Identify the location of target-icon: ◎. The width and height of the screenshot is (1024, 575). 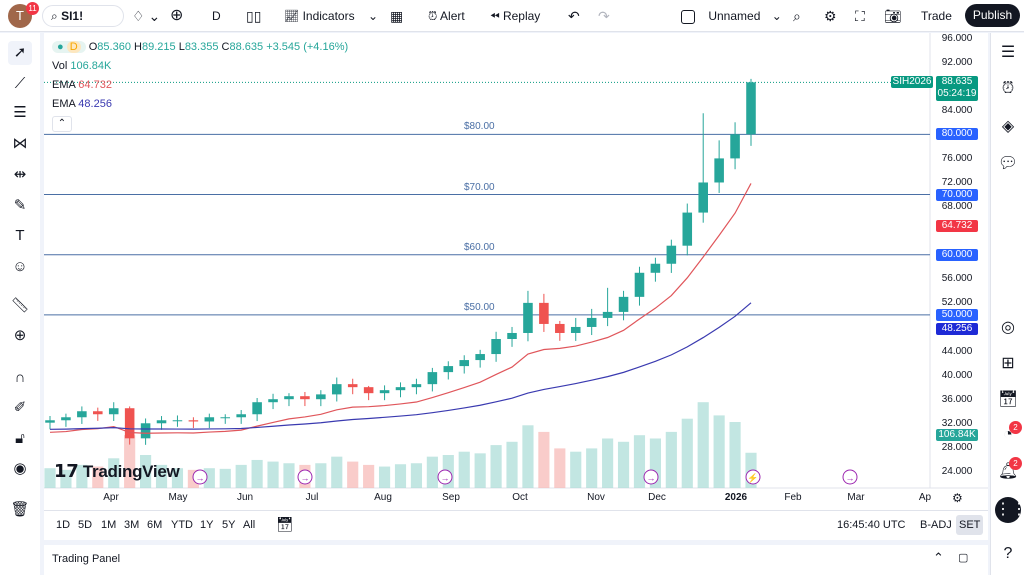
(1008, 327).